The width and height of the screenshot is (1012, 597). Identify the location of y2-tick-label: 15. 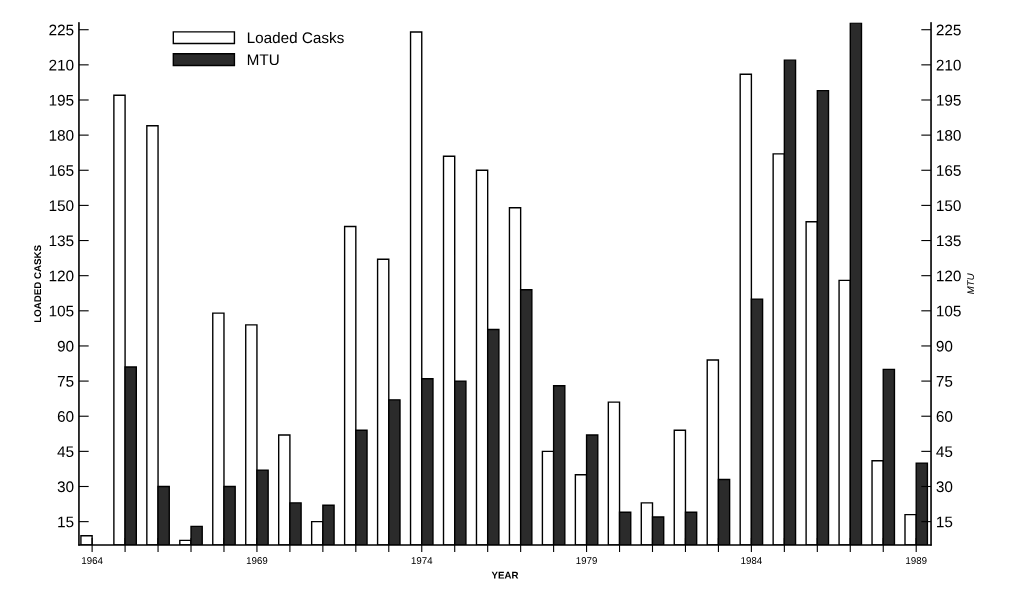
(945, 522).